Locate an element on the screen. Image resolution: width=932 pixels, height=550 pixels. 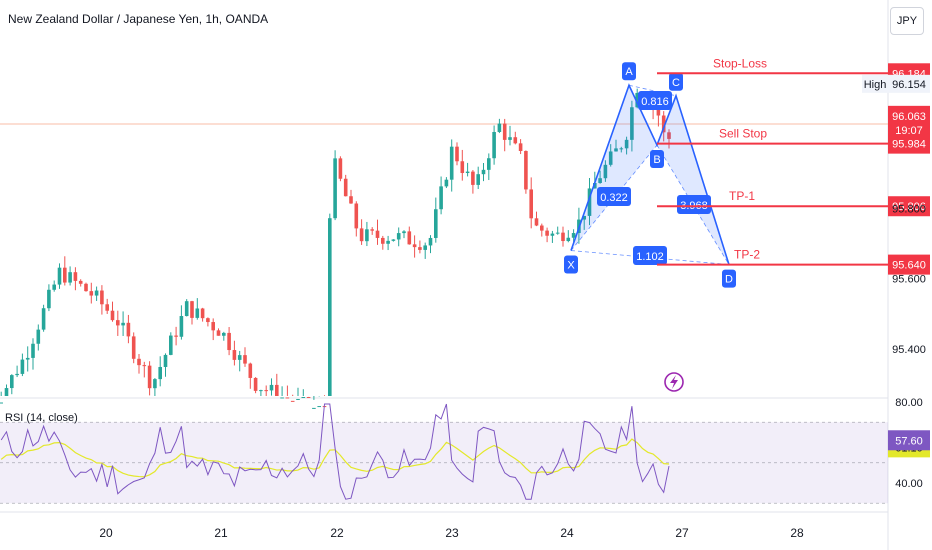
pattern-point-x-badge is located at coordinates (571, 264).